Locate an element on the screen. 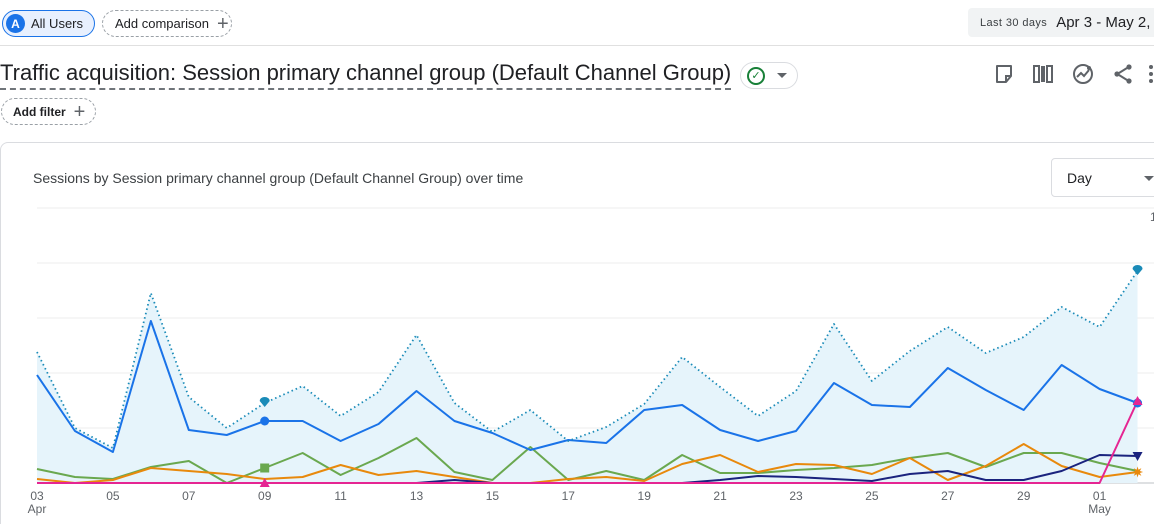 Image resolution: width=1154 pixels, height=524 pixels. add-comparison-button: Add comparison + is located at coordinates (167, 23).